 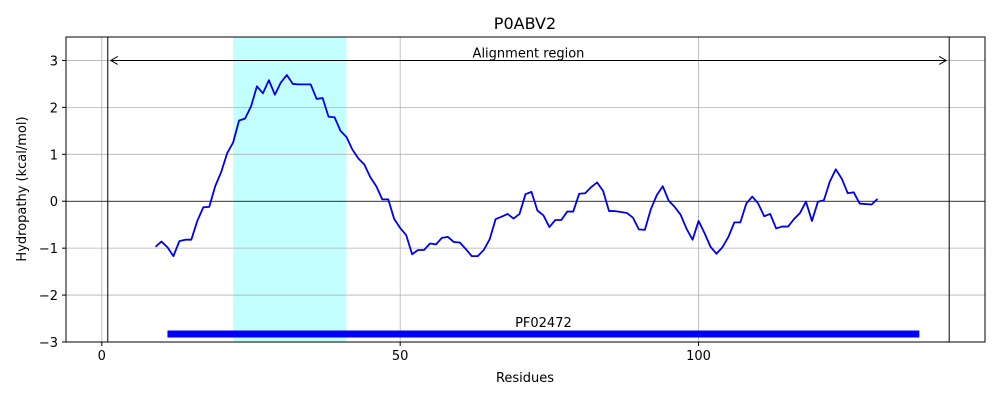 I want to click on y-tick-label: 0, so click(x=54, y=202).